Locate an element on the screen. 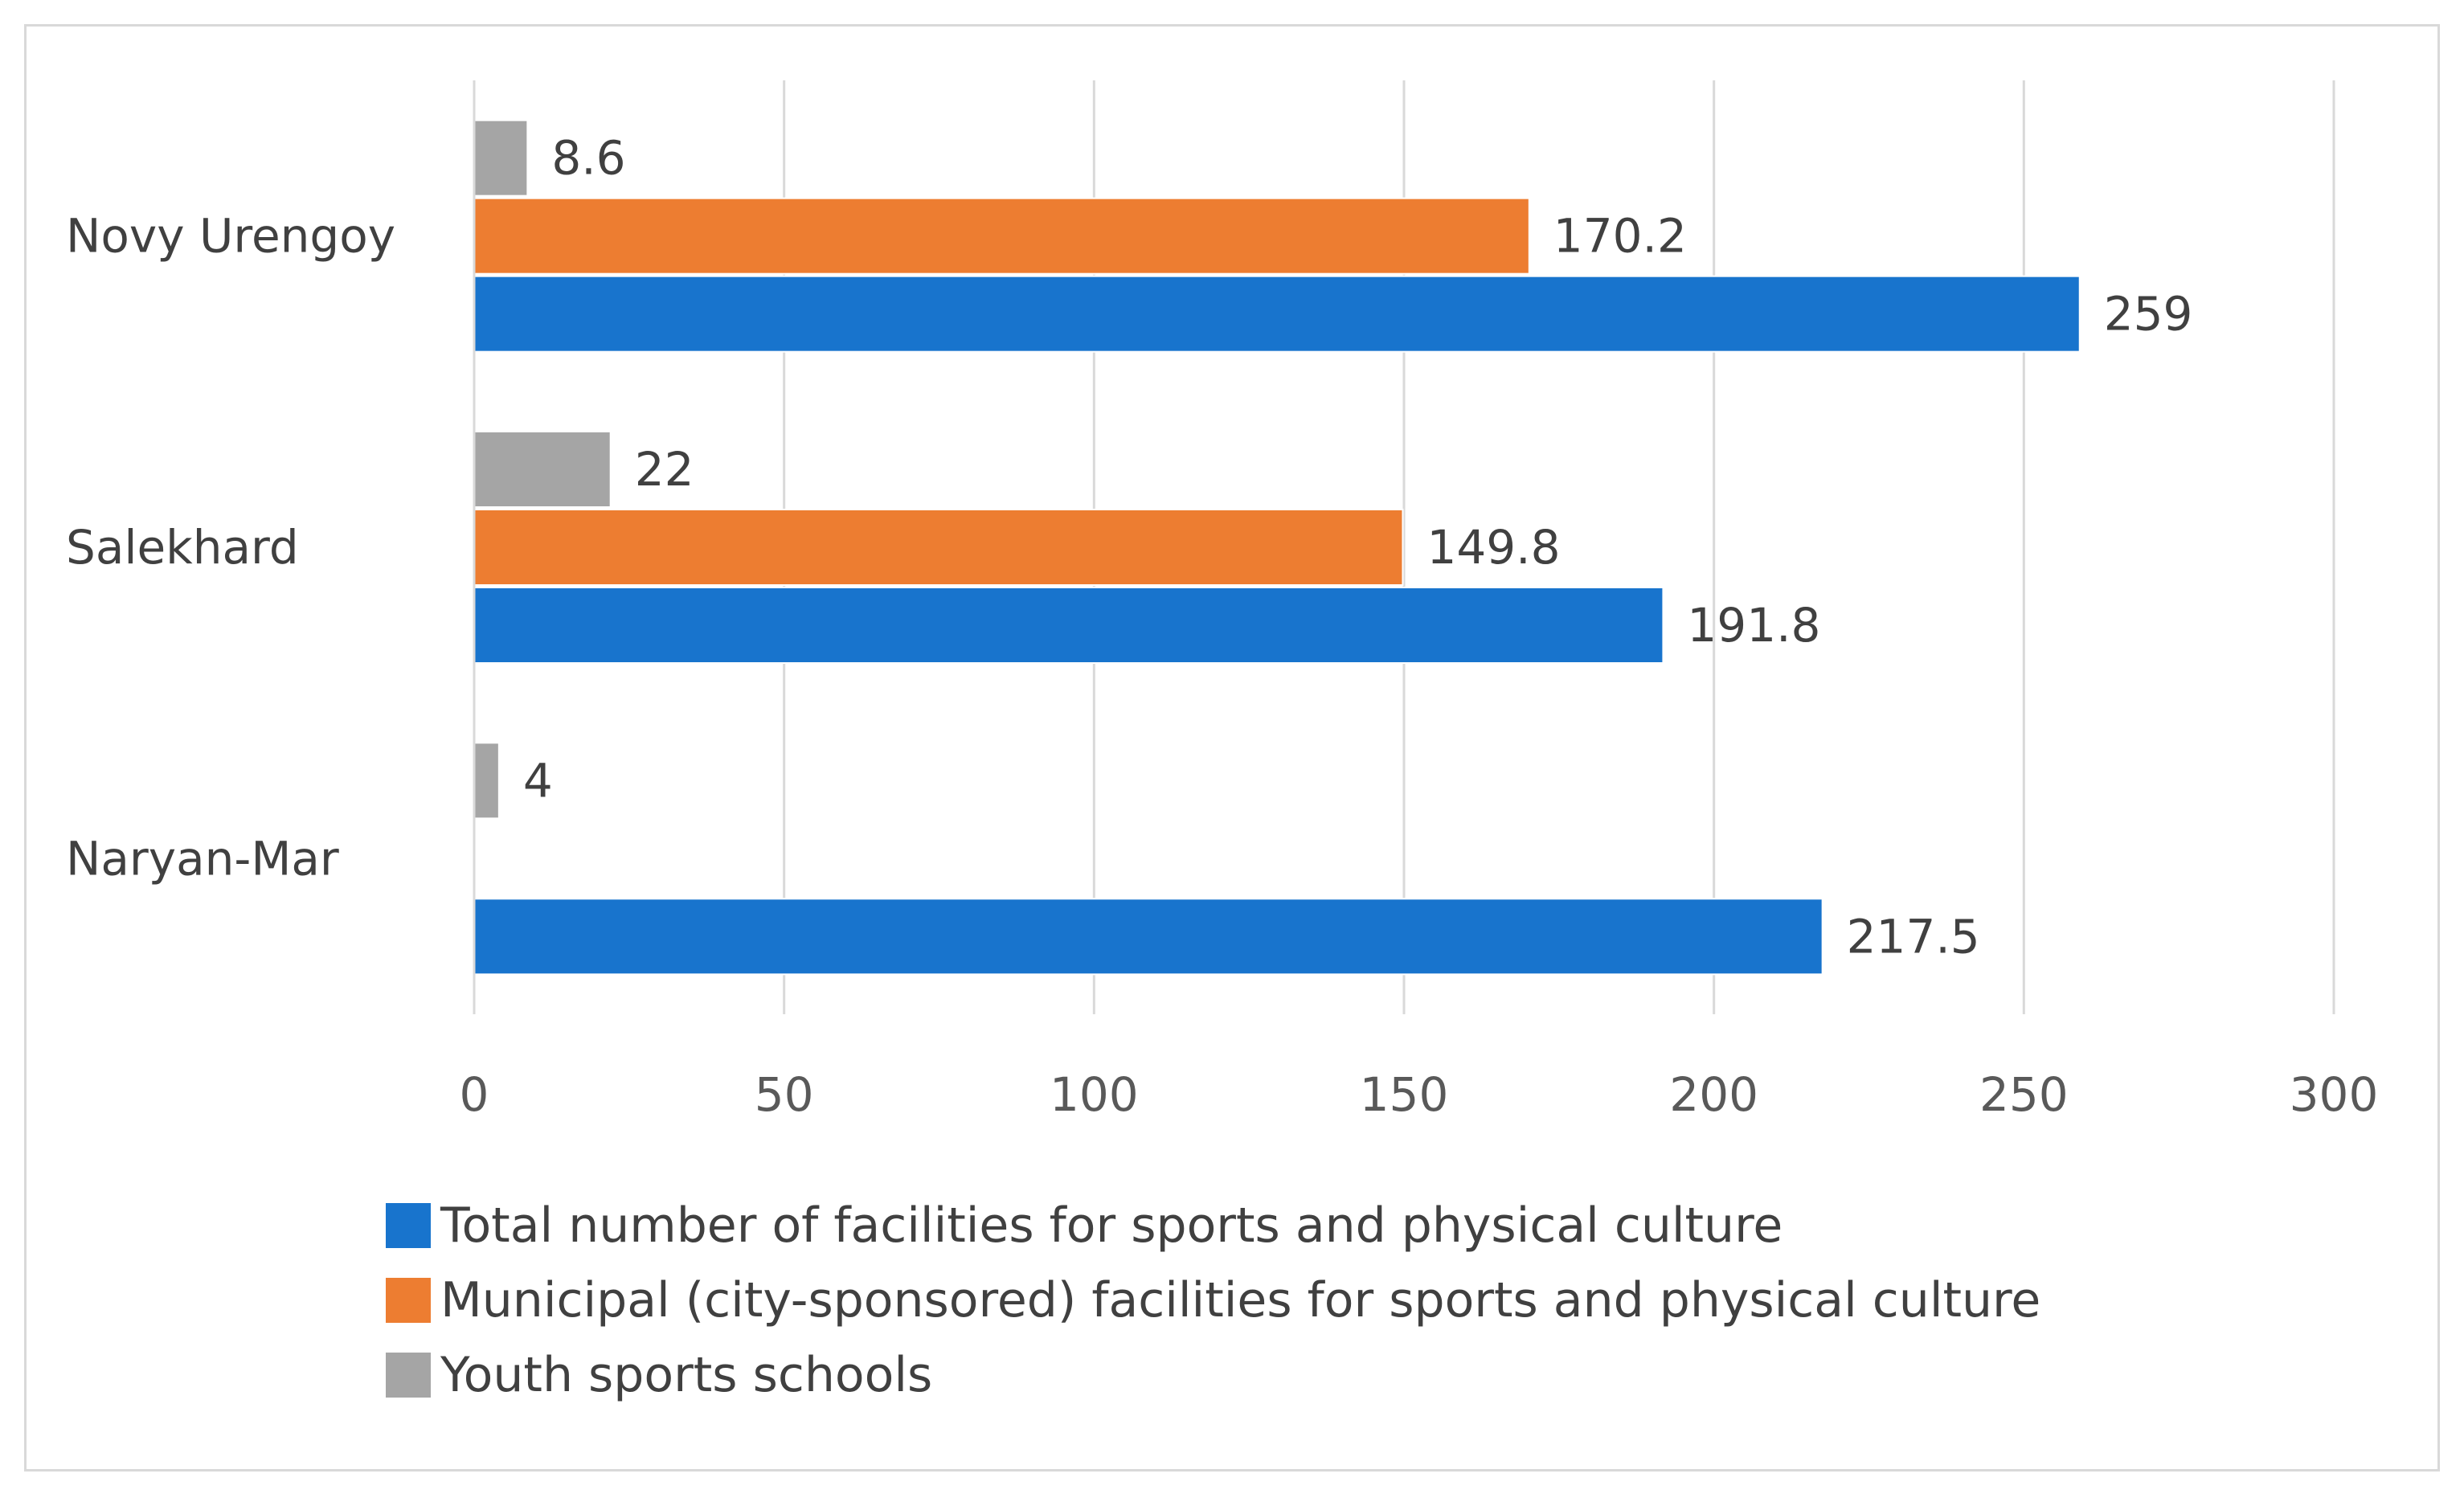  data-label-salekhard-0: 22 is located at coordinates (664, 469).